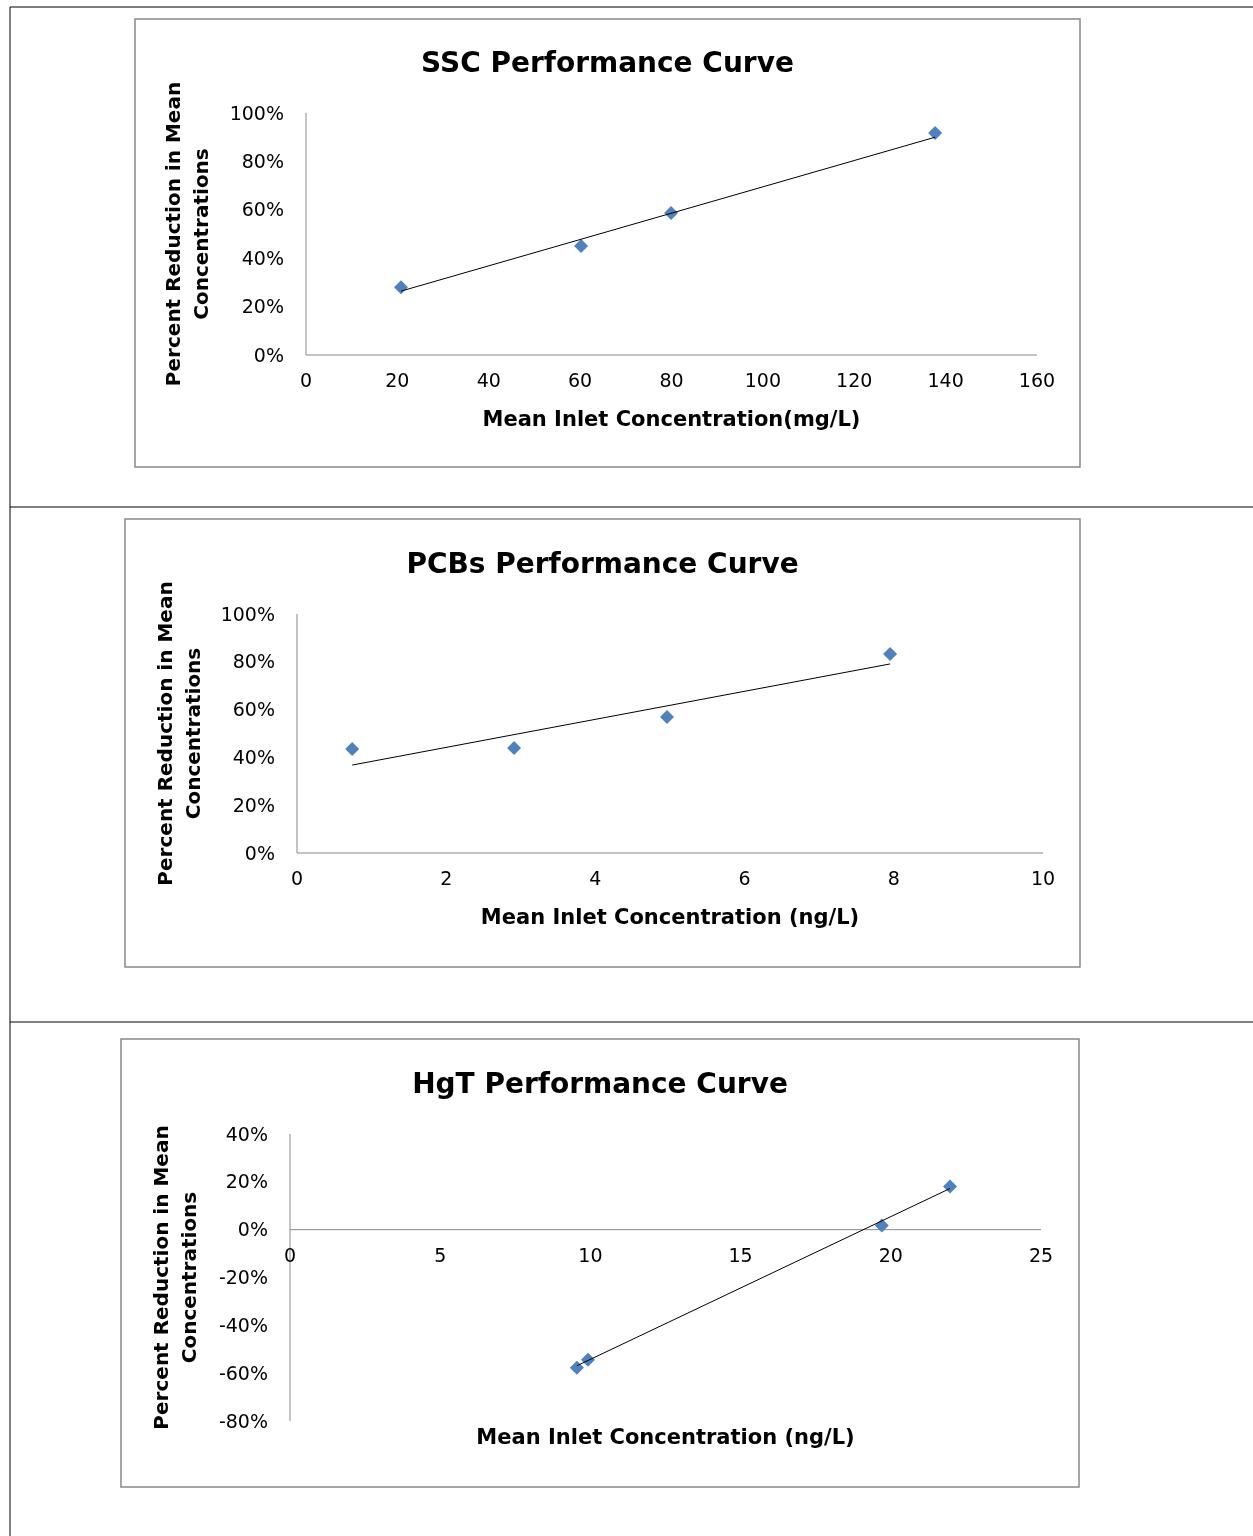 This screenshot has width=1253, height=1536. What do you see at coordinates (945, 380) in the screenshot?
I see `x-tick-label: 140` at bounding box center [945, 380].